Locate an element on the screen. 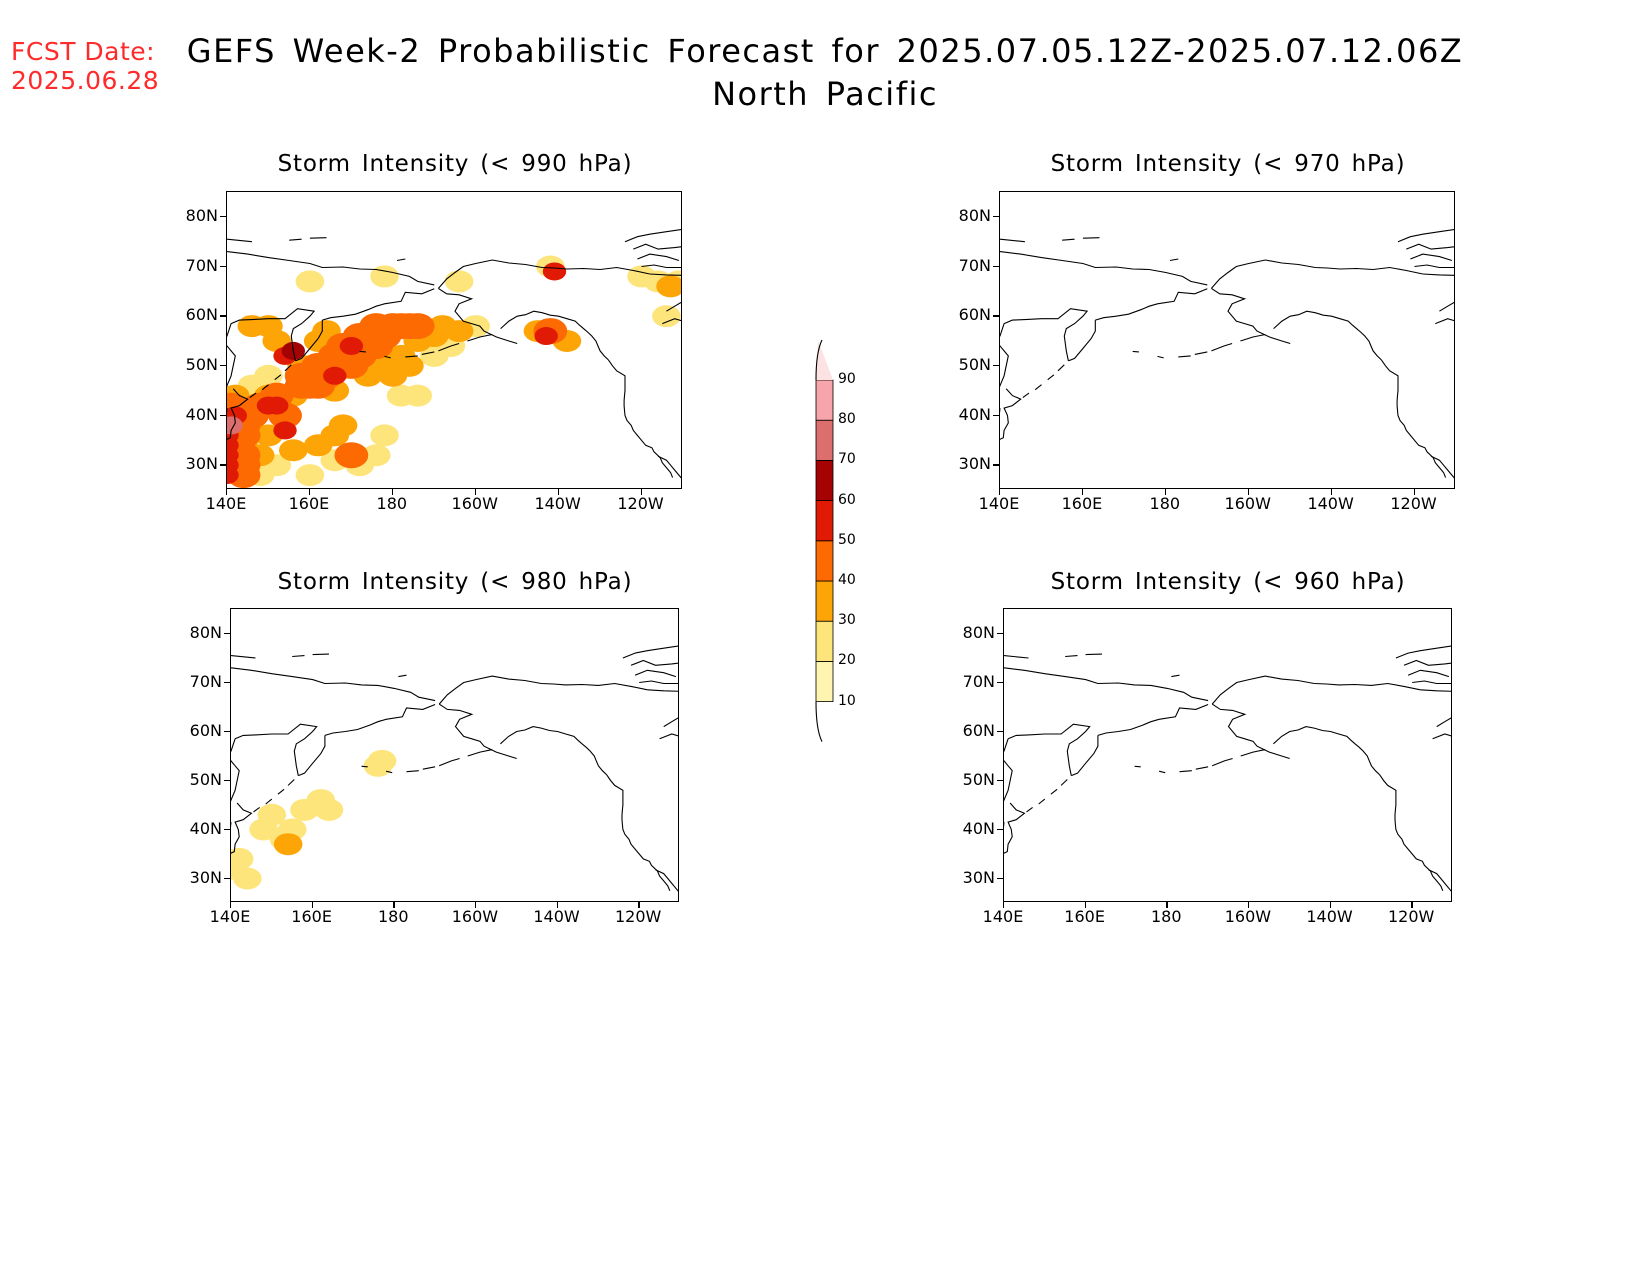 The image size is (1650, 1275). lon-tick-label: 160W is located at coordinates (1248, 916).